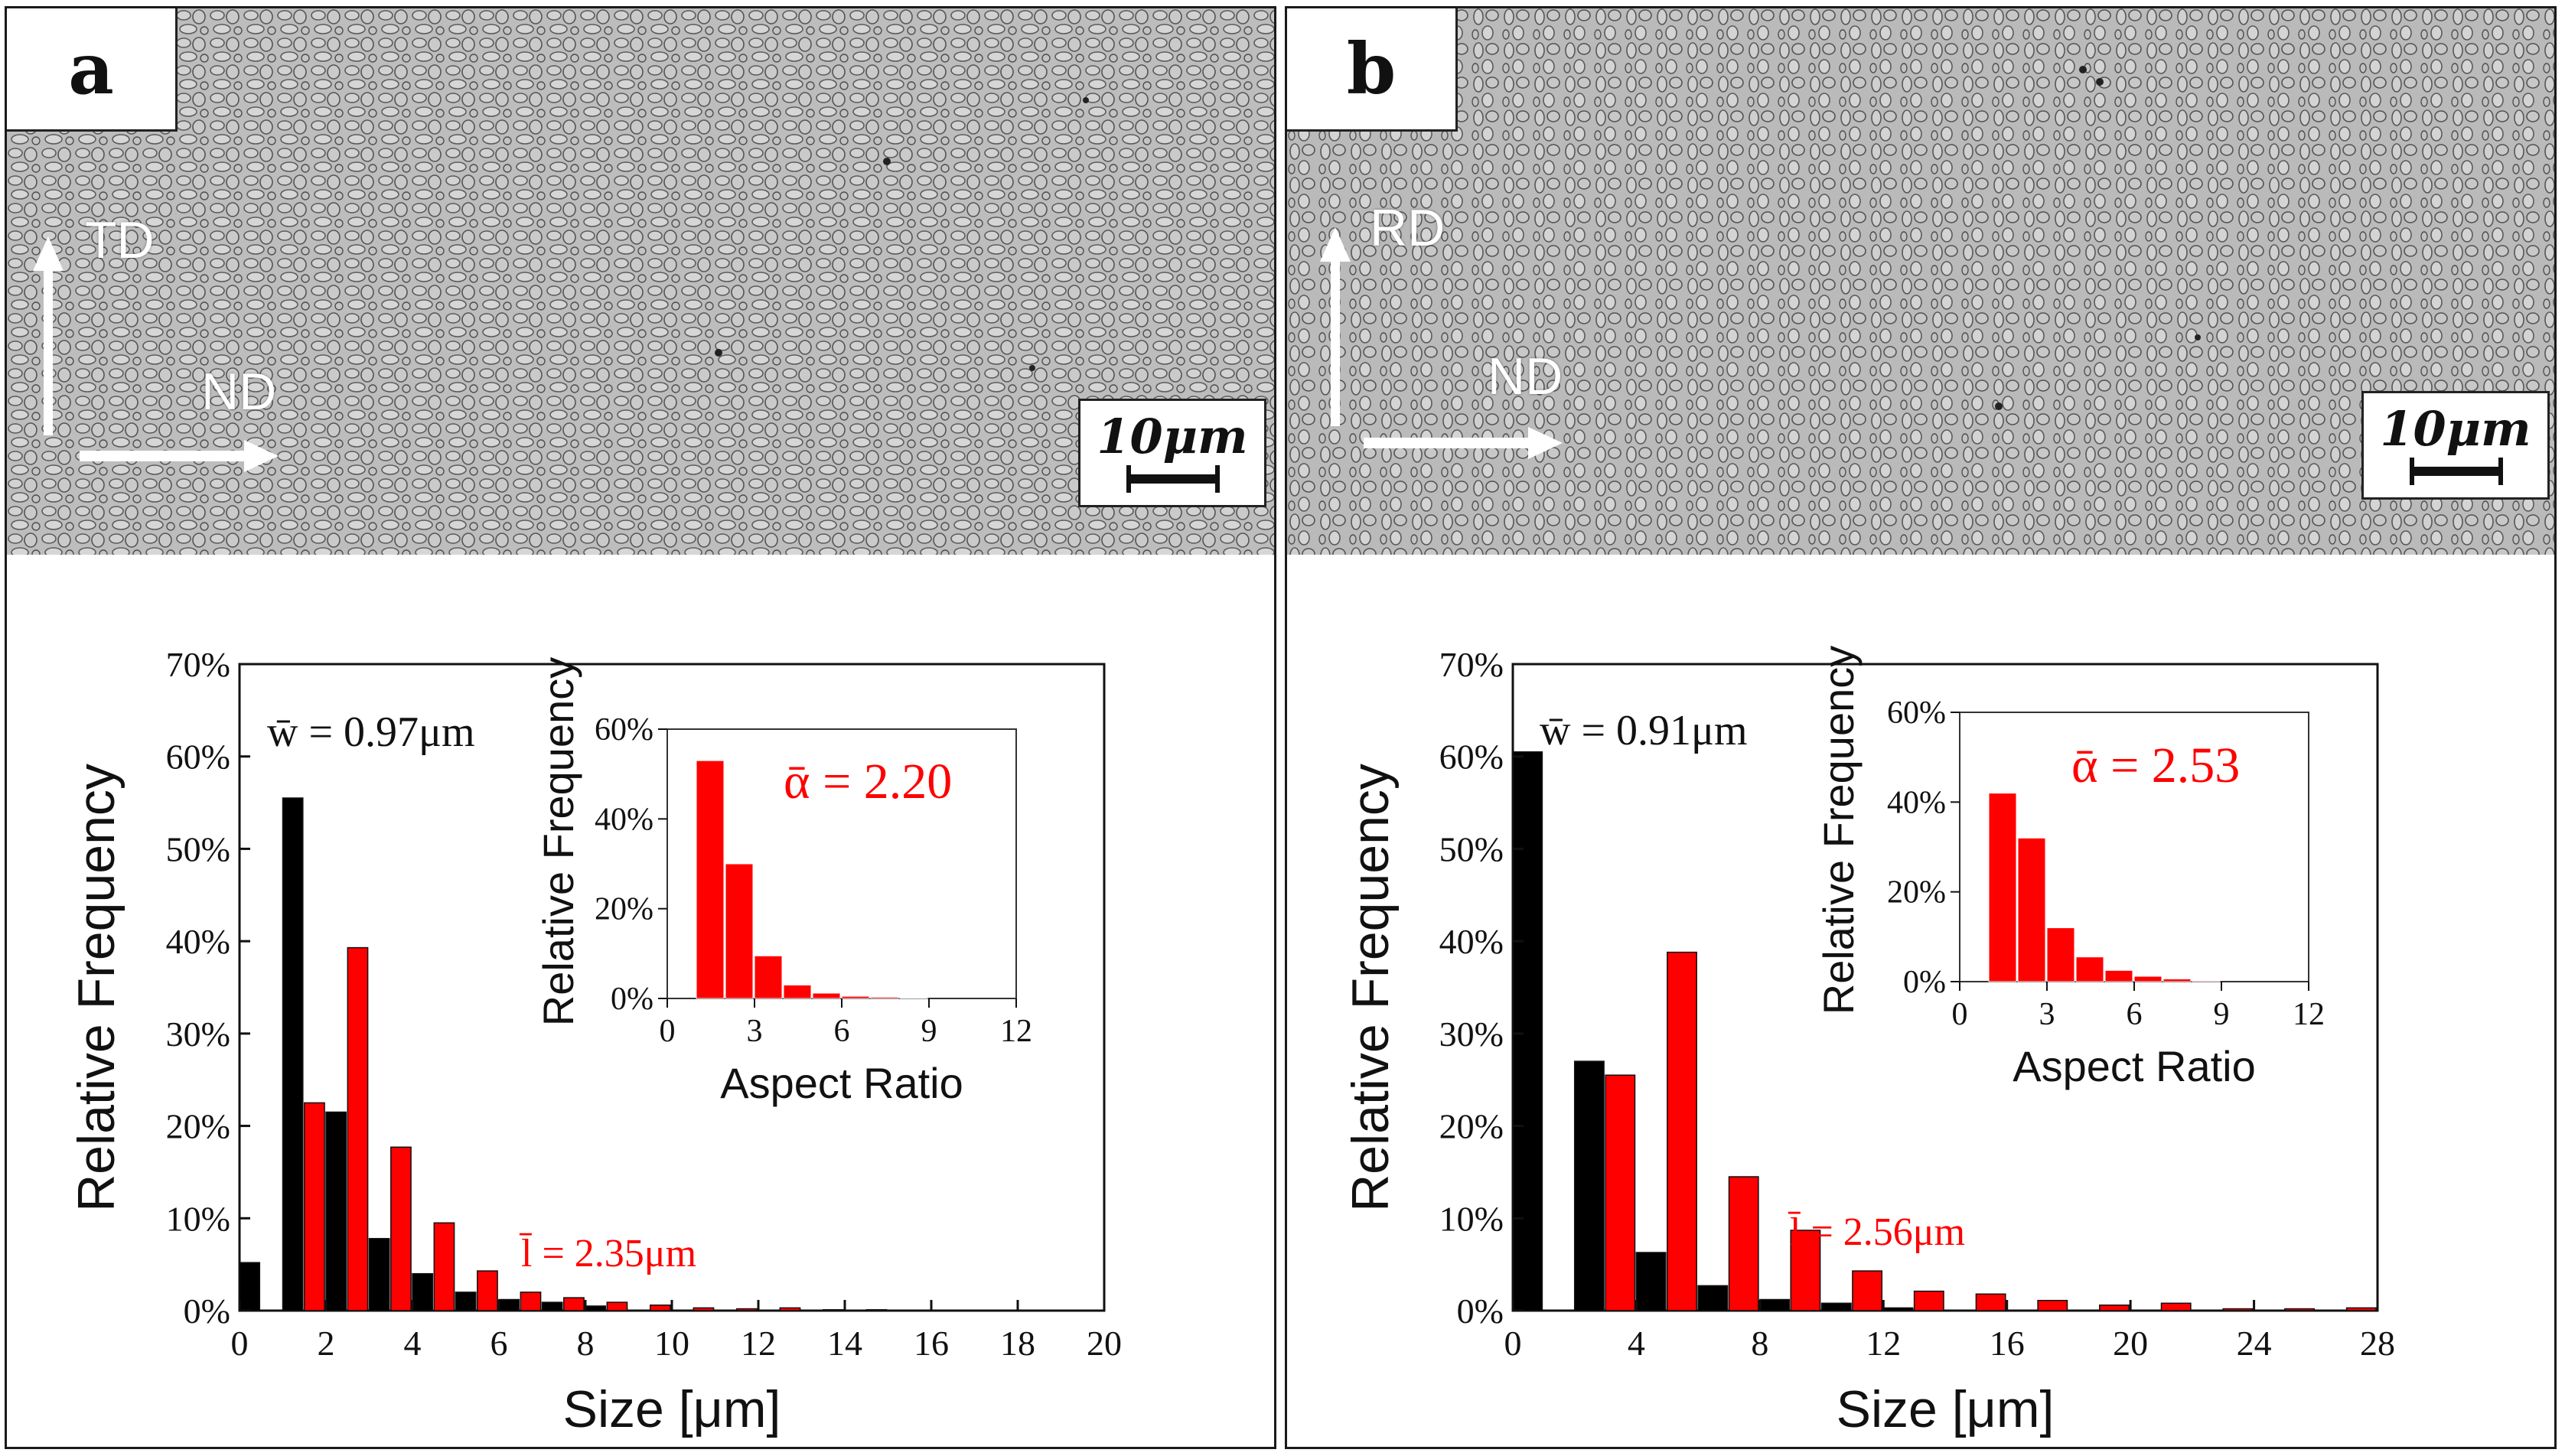 The width and height of the screenshot is (2565, 1456). I want to click on panel-label-b: b, so click(1372, 70).